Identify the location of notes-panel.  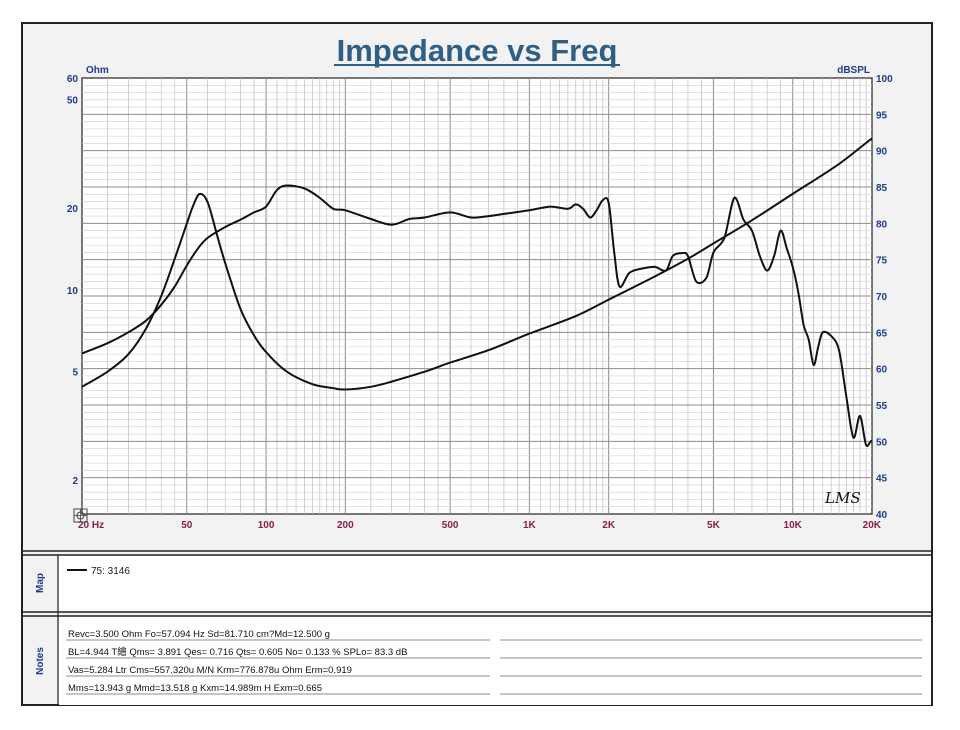
(495, 661).